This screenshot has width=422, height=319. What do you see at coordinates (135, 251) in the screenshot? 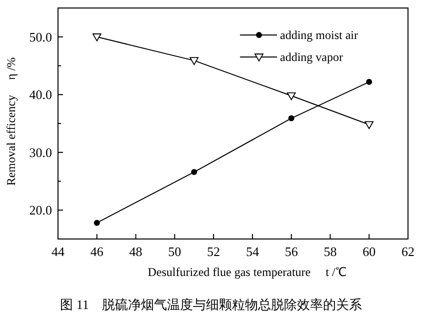
I see `x-tick-label: 48` at bounding box center [135, 251].